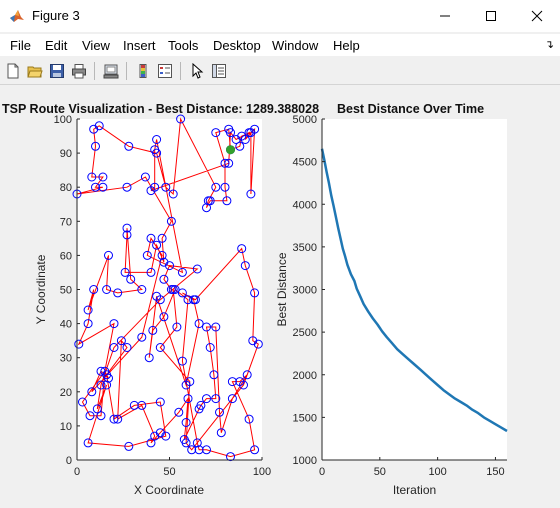  Describe the element at coordinates (111, 71) in the screenshot. I see `link-figure-icon` at that location.